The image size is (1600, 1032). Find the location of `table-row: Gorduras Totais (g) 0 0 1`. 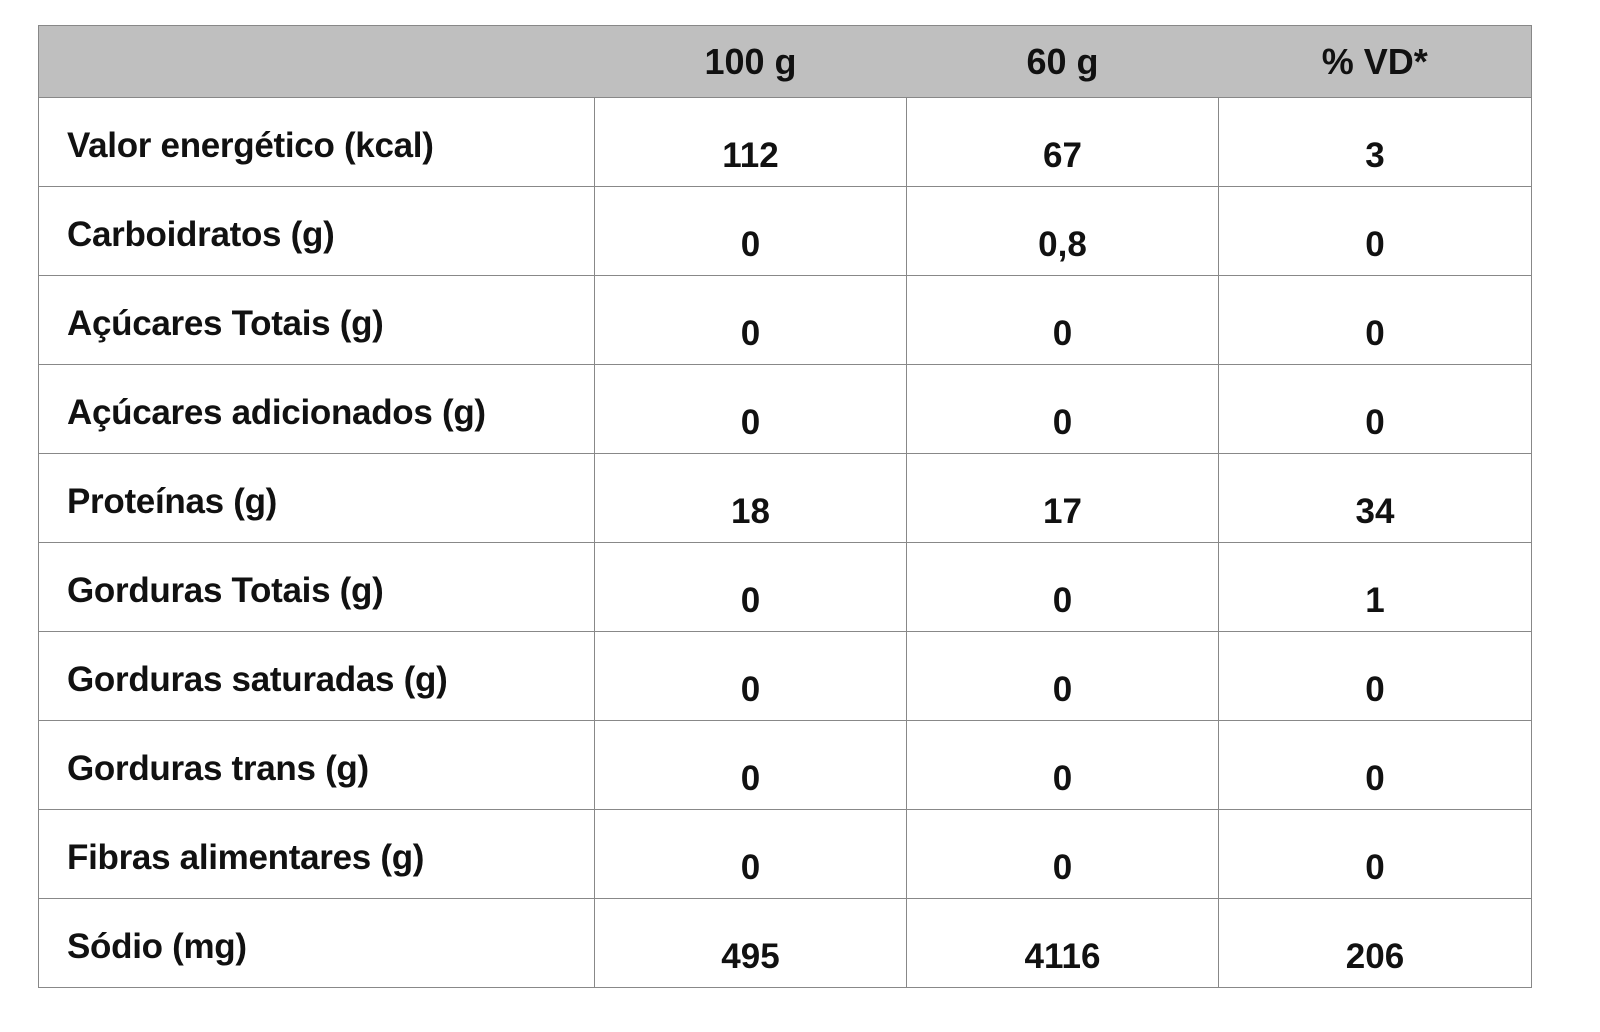

table-row: Gorduras Totais (g) 0 0 1 is located at coordinates (785, 587).